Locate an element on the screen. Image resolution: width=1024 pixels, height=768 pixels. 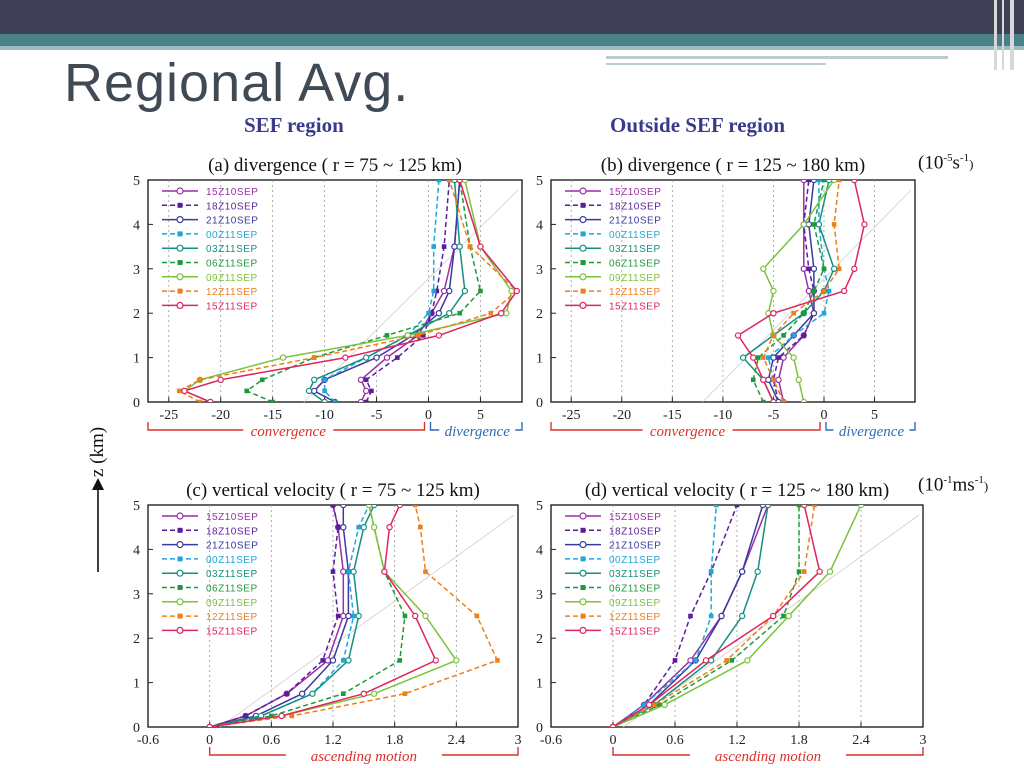
legend-label: 18Z10SEP is located at coordinates (635, 531).